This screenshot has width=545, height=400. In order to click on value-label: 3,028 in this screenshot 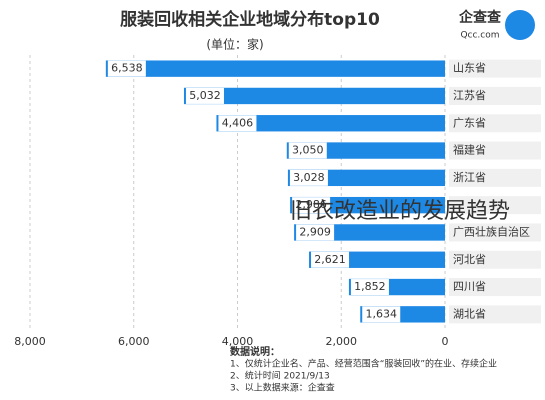, I will do `click(309, 177)`.